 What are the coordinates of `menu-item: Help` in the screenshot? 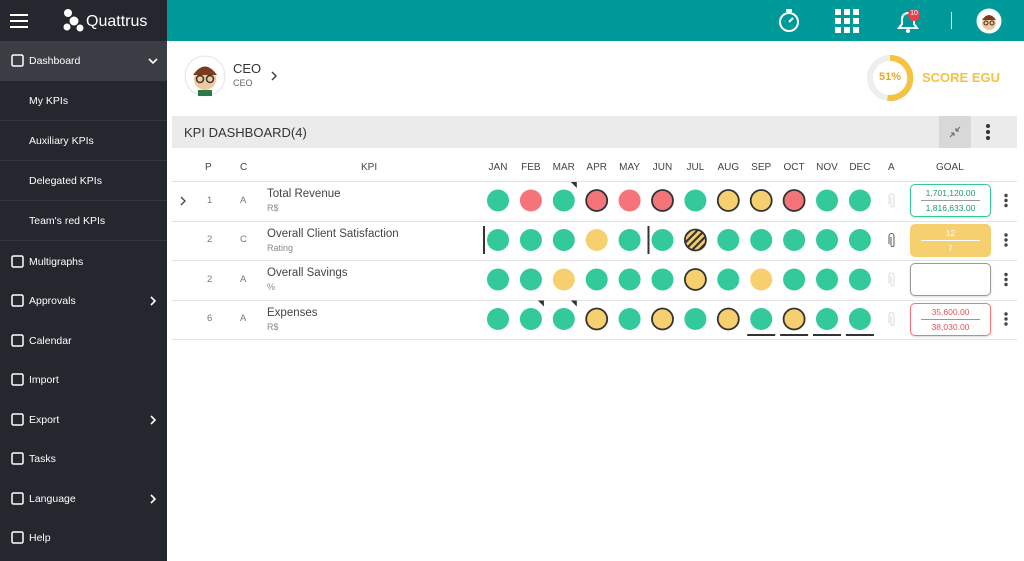 It's located at (83, 538).